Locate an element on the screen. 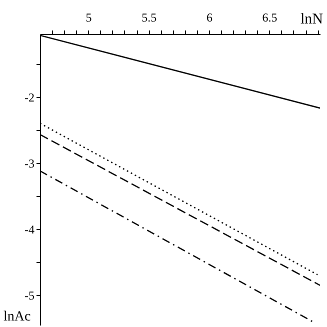 The height and width of the screenshot is (327, 327). x-tick-label: 6.5 is located at coordinates (270, 17).